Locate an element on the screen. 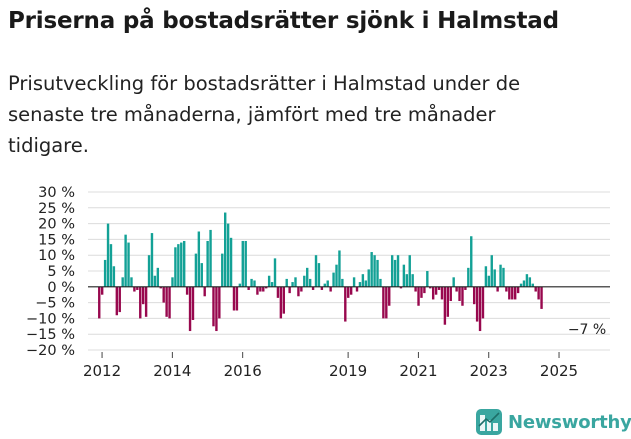 This screenshot has height=439, width=631. y-tick-label: −5 % is located at coordinates (55, 304).